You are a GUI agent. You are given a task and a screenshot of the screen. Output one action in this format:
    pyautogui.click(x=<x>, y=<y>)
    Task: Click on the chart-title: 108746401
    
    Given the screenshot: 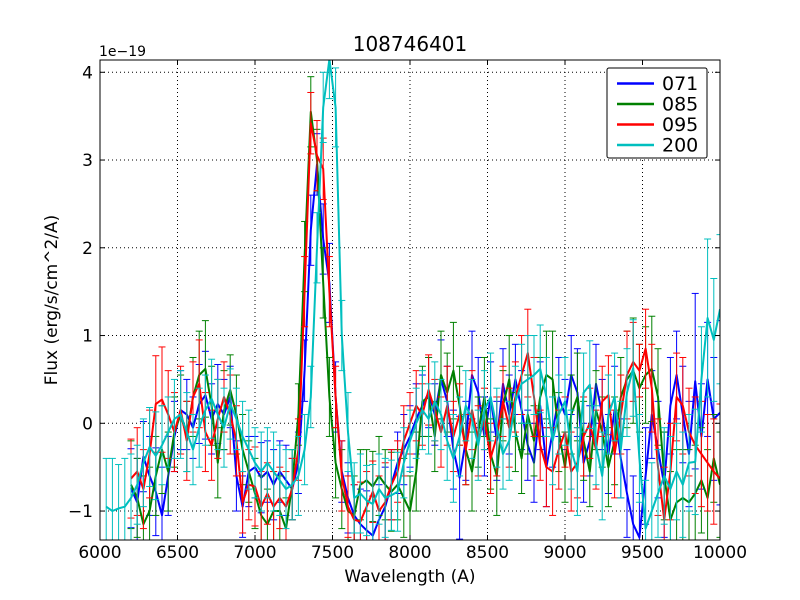 What is the action you would take?
    pyautogui.click(x=410, y=44)
    